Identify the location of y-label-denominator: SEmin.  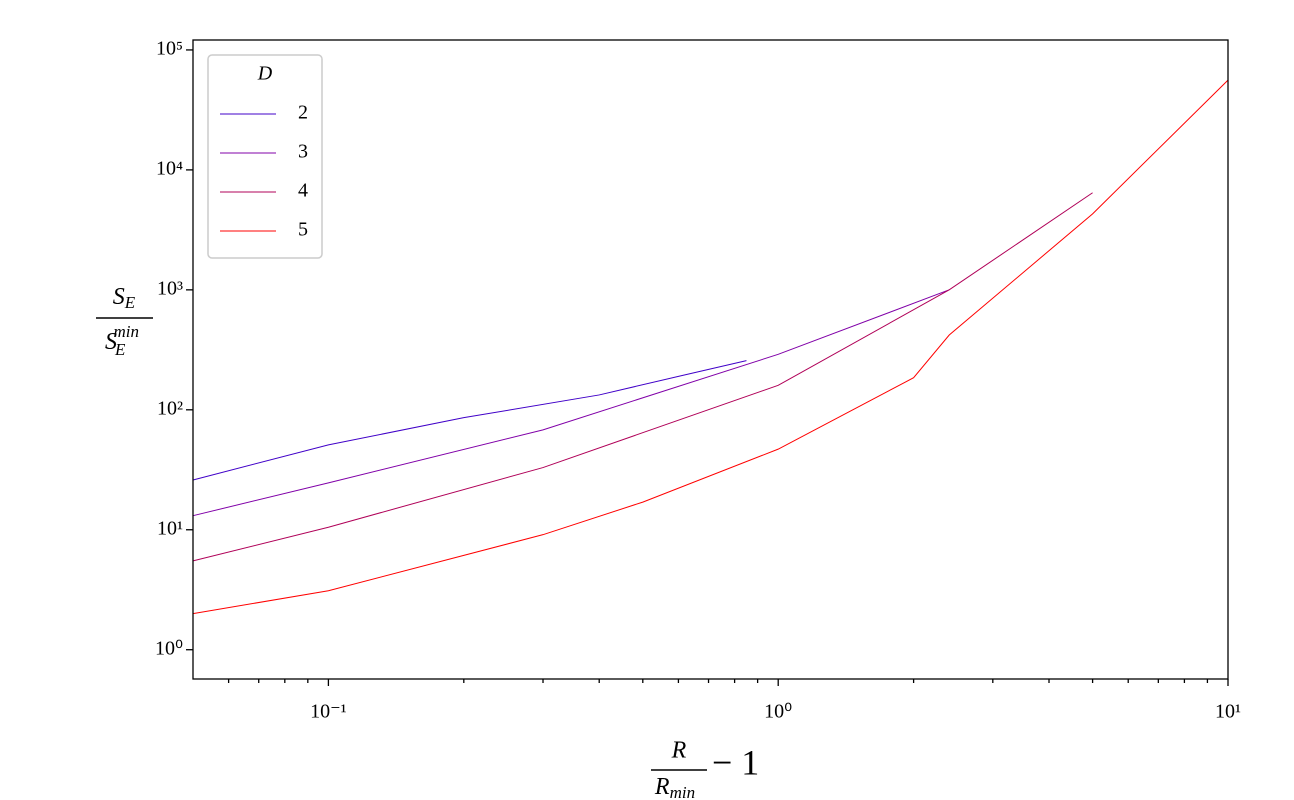
(122, 340).